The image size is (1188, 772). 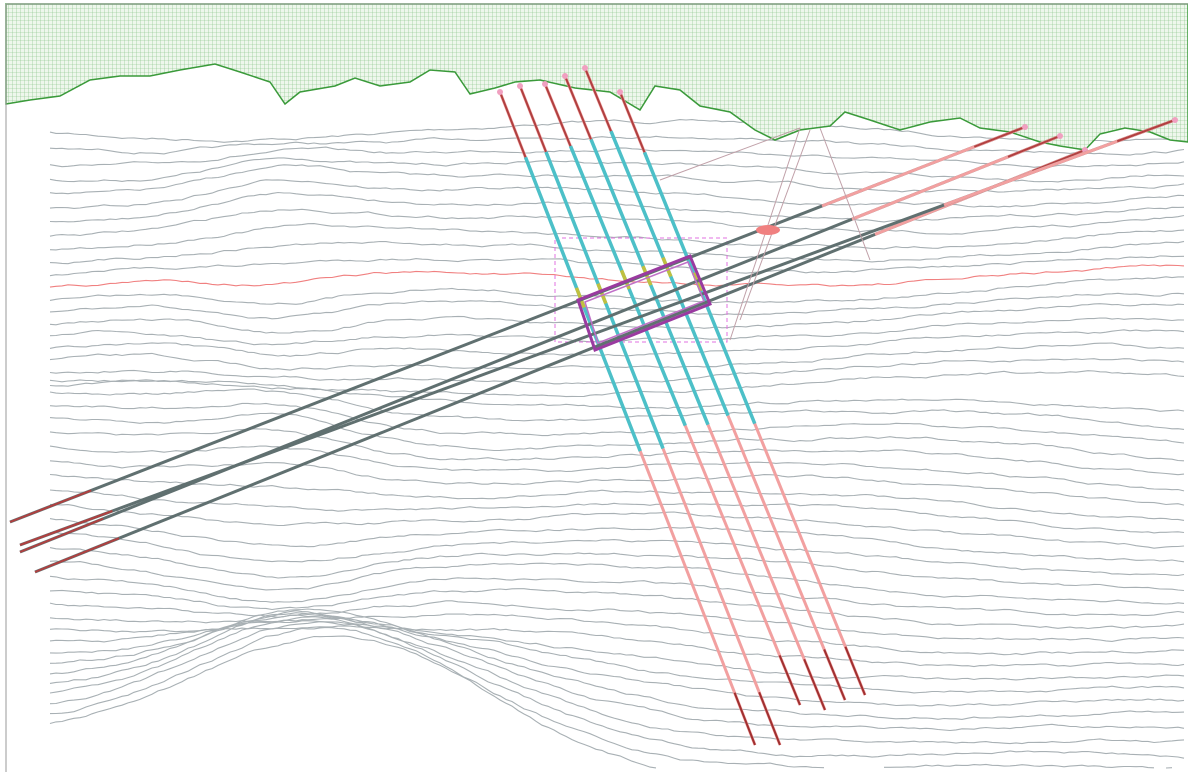 I want to click on target-box-inner, so click(x=644, y=302).